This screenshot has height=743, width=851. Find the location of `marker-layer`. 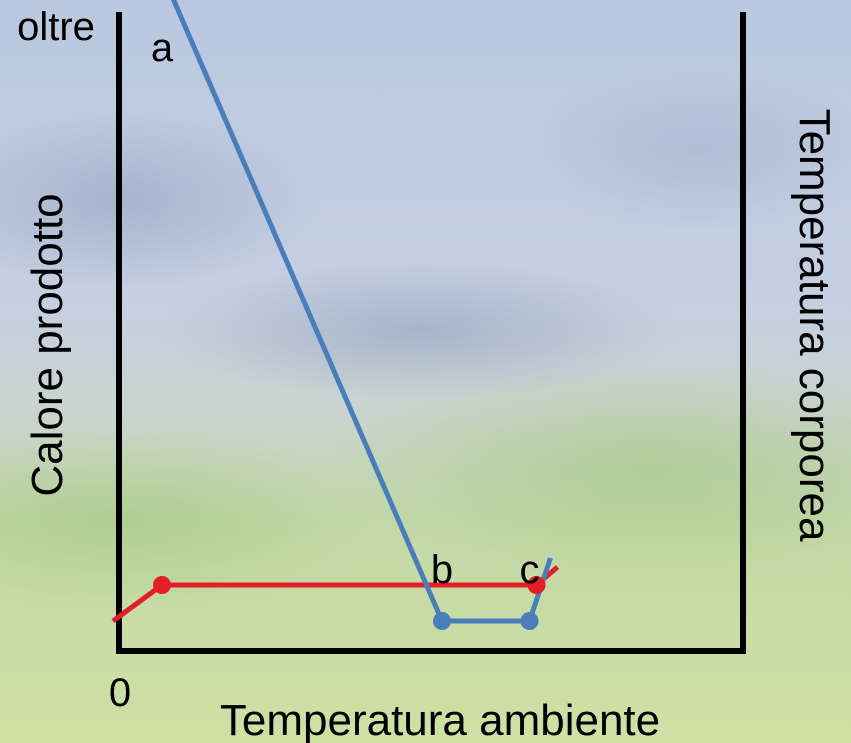

marker-layer is located at coordinates (349, 603).